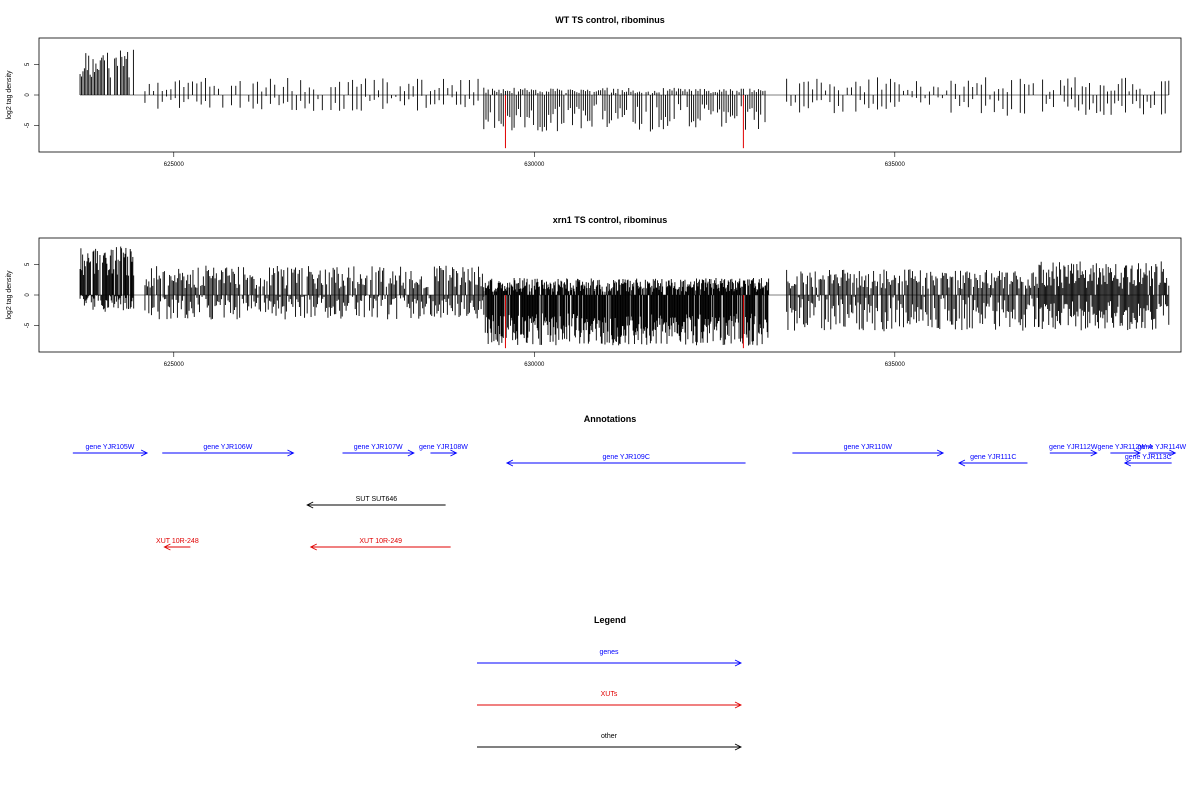 The height and width of the screenshot is (800, 1200). I want to click on feature-label: gene YJR112W, so click(1073, 447).